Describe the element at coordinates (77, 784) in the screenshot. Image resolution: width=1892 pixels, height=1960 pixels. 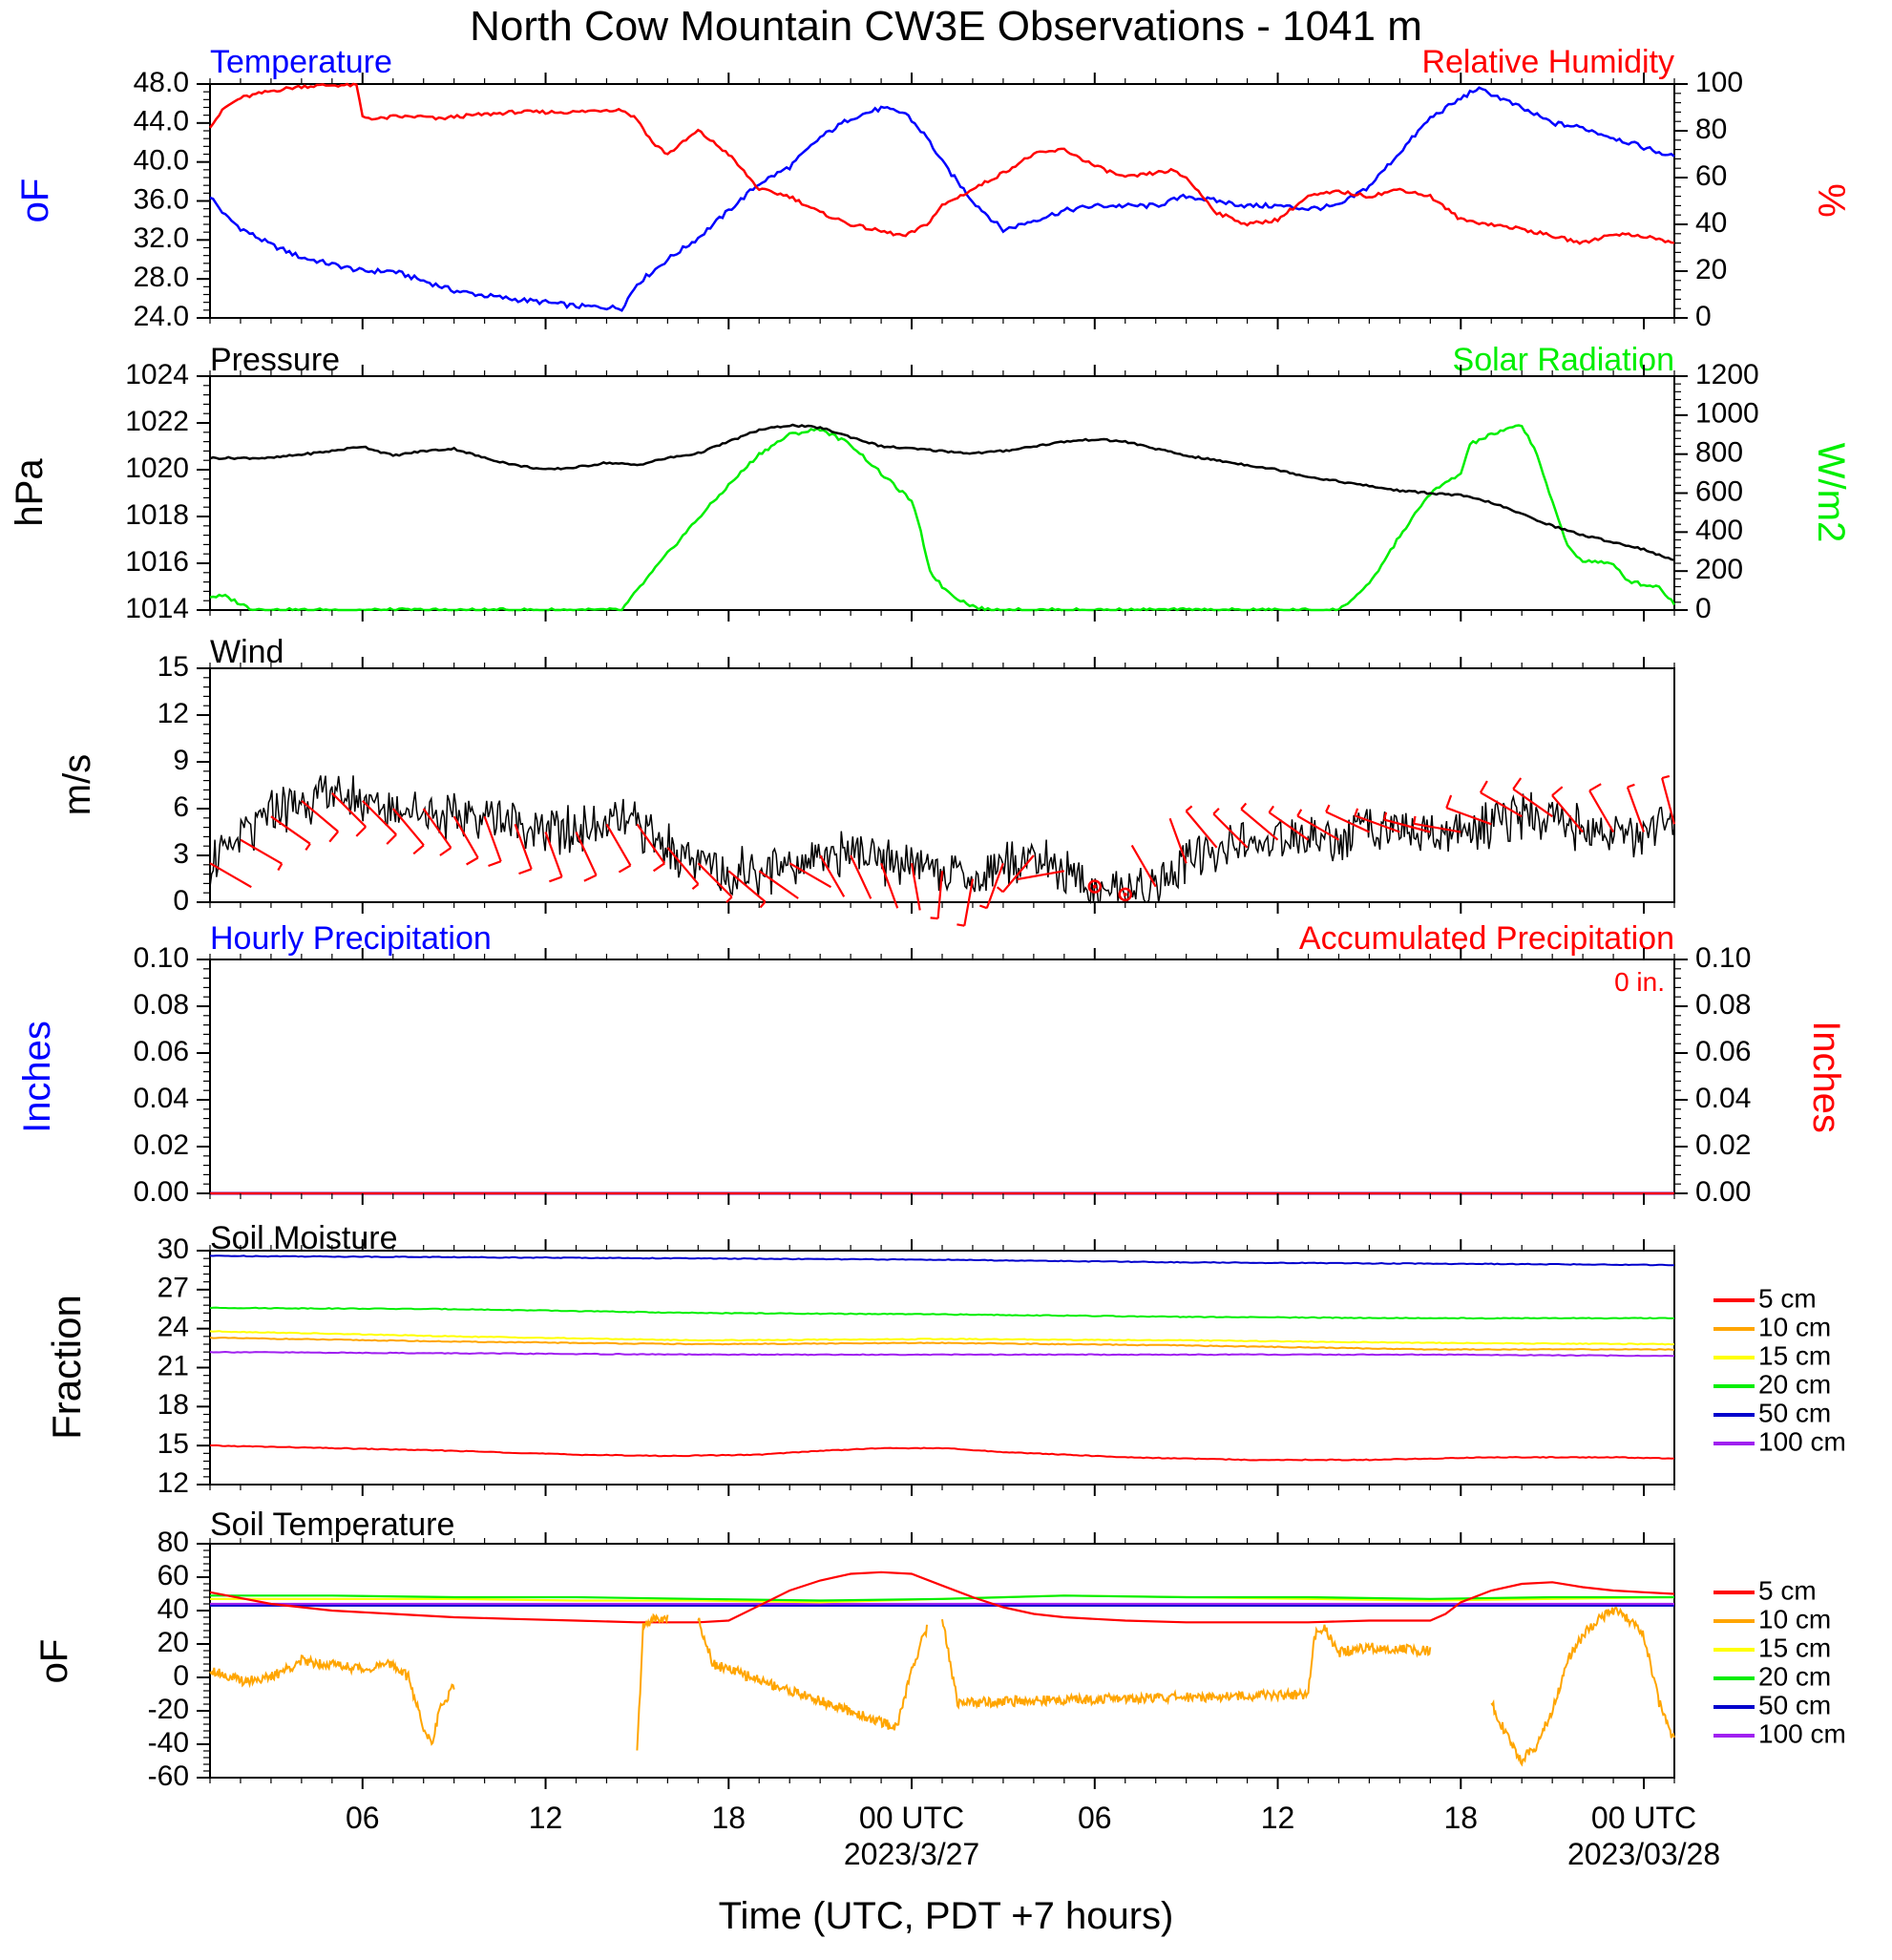
I see `wind-unit: m/s` at that location.